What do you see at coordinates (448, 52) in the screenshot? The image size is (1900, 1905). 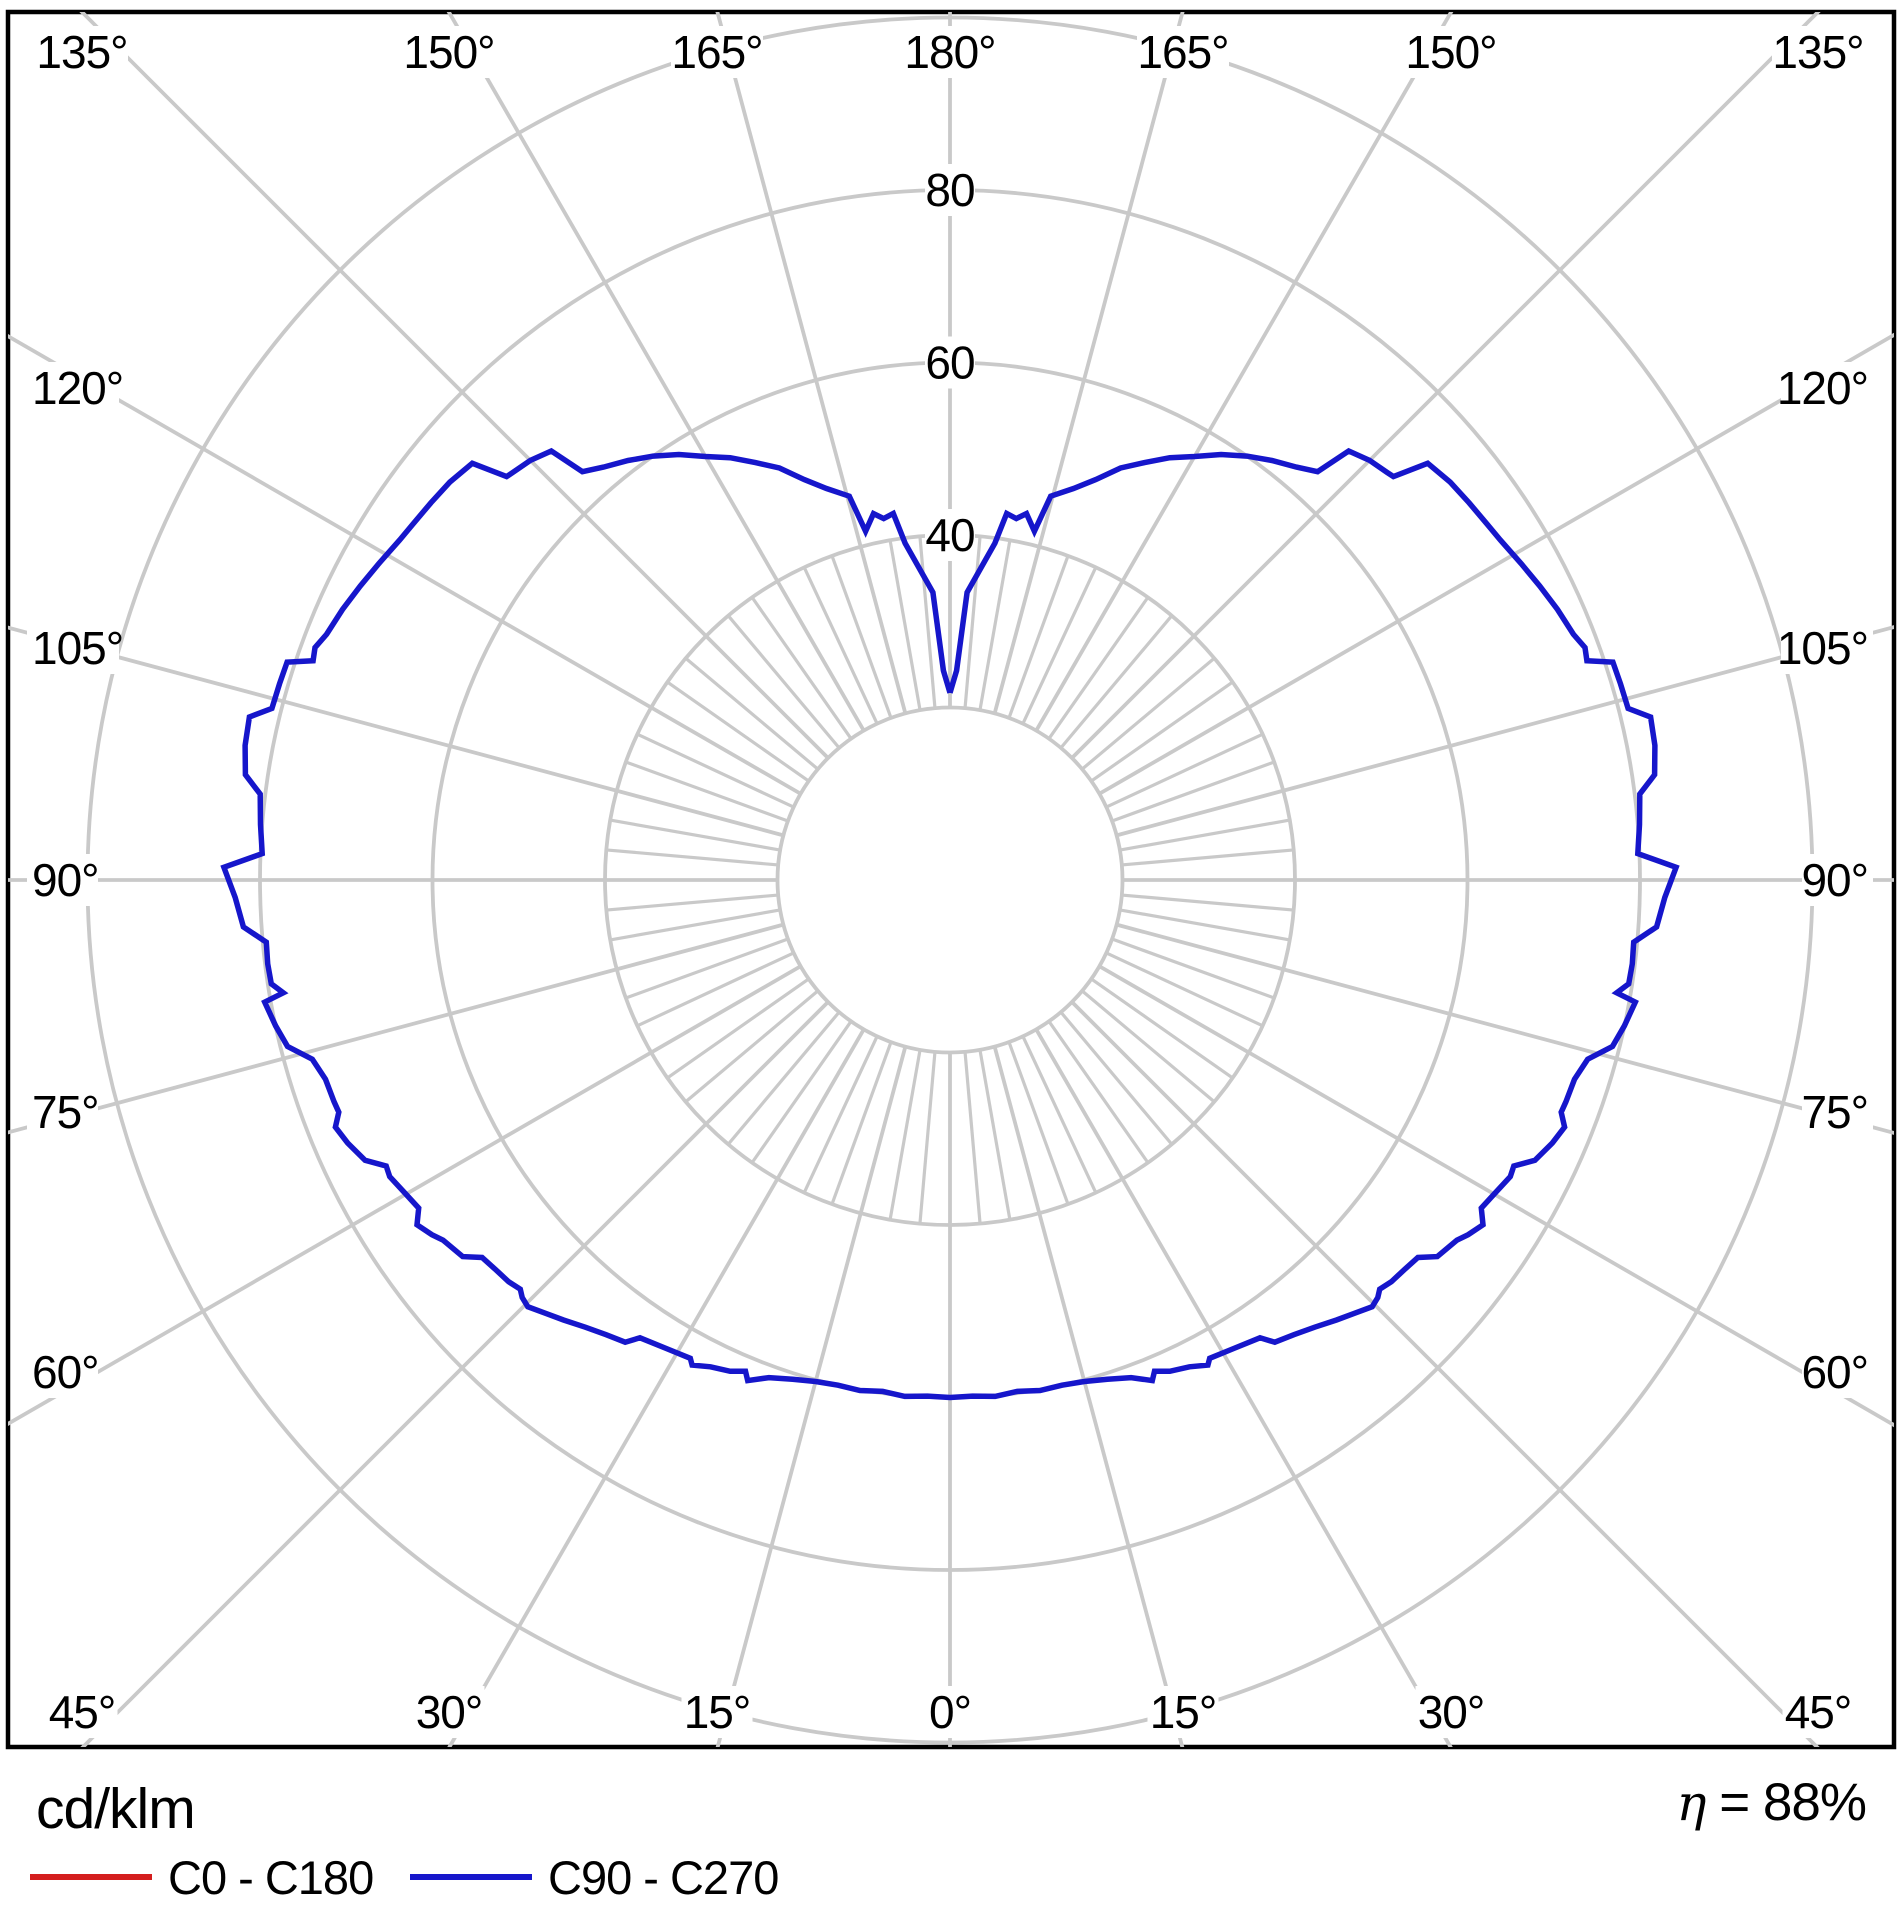 I see `angle-label-top-1: 150°` at bounding box center [448, 52].